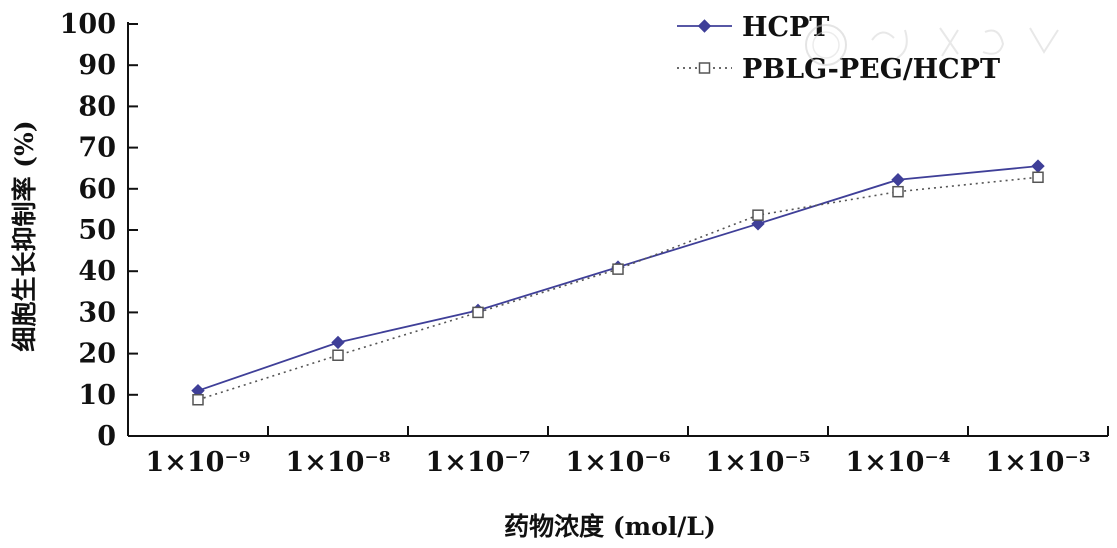  What do you see at coordinates (97, 106) in the screenshot?
I see `y-tick-label: 80` at bounding box center [97, 106].